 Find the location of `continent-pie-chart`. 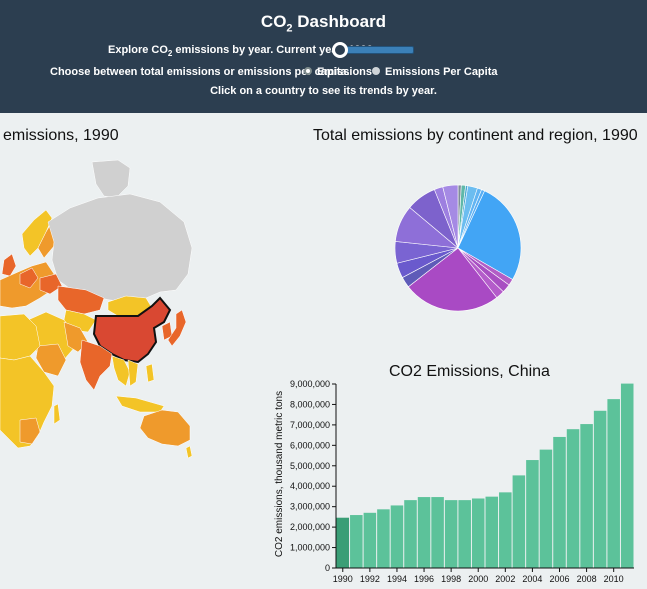

continent-pie-chart is located at coordinates (461, 249).